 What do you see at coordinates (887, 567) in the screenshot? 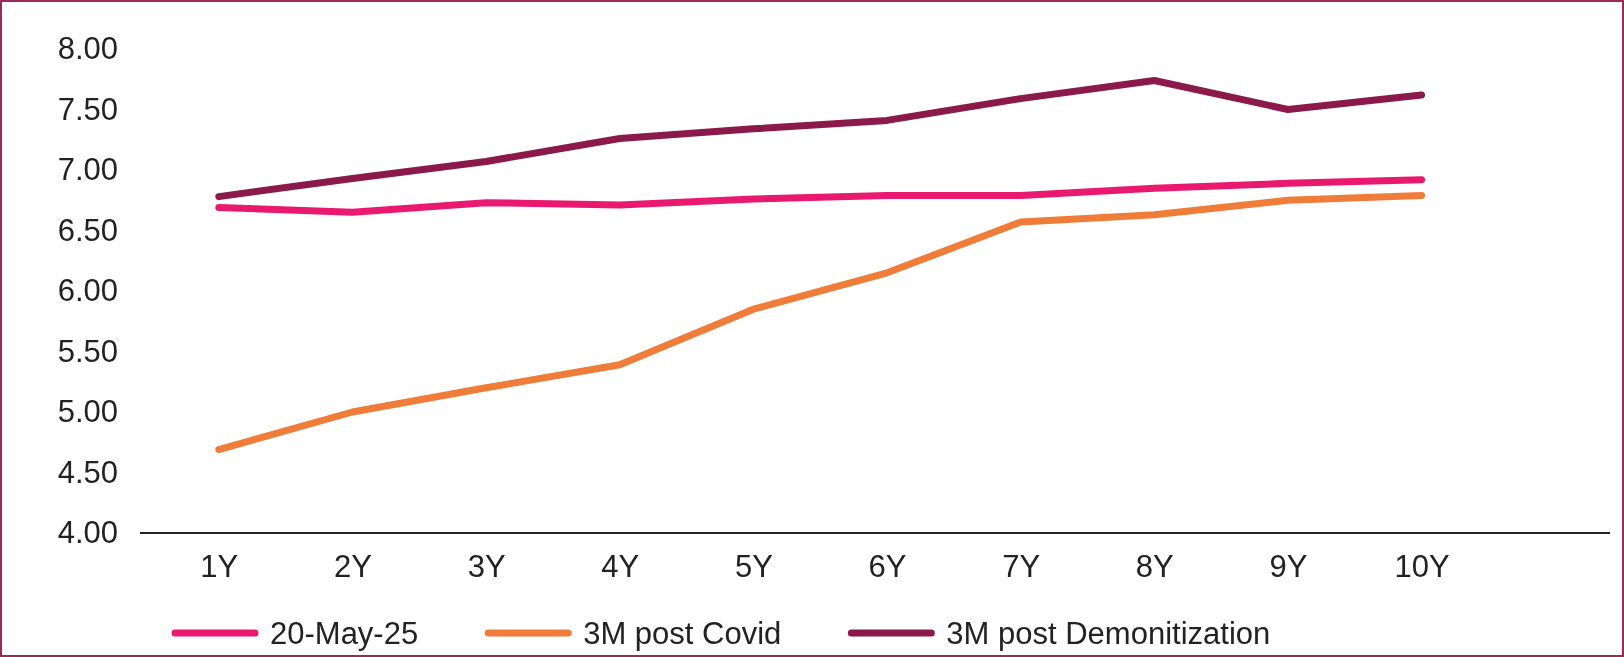
I see `x-tick-label: 6Y` at bounding box center [887, 567].